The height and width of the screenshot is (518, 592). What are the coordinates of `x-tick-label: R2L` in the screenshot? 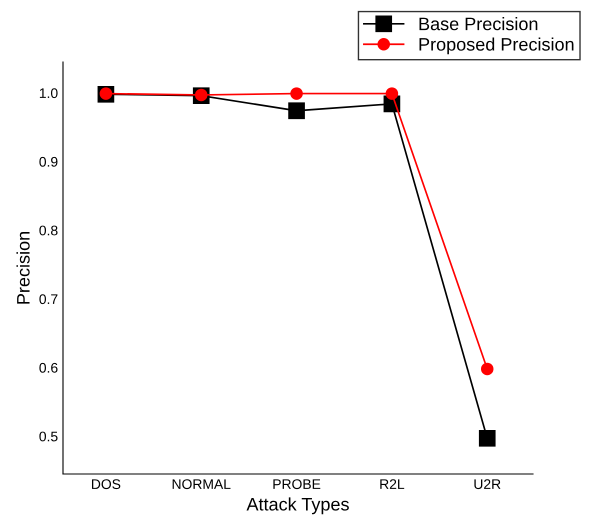 It's located at (392, 484).